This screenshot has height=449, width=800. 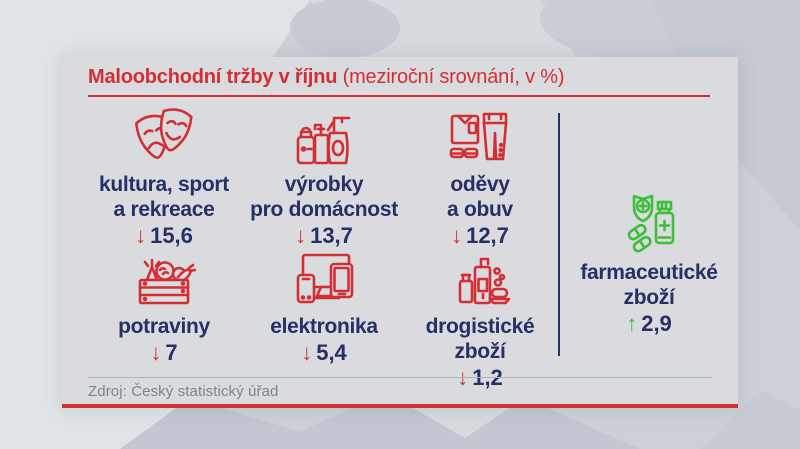 What do you see at coordinates (399, 96) in the screenshot?
I see `title-underline` at bounding box center [399, 96].